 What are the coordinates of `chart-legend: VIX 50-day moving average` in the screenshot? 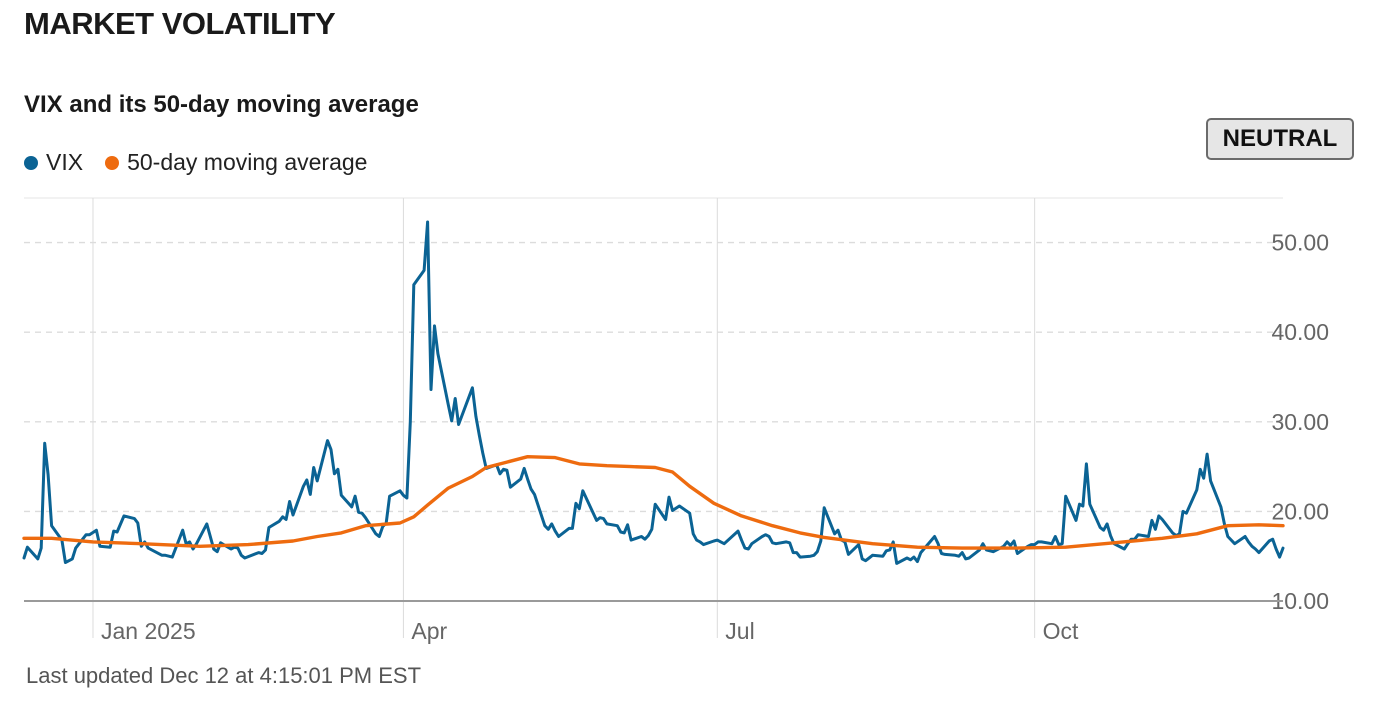 It's located at (195, 162).